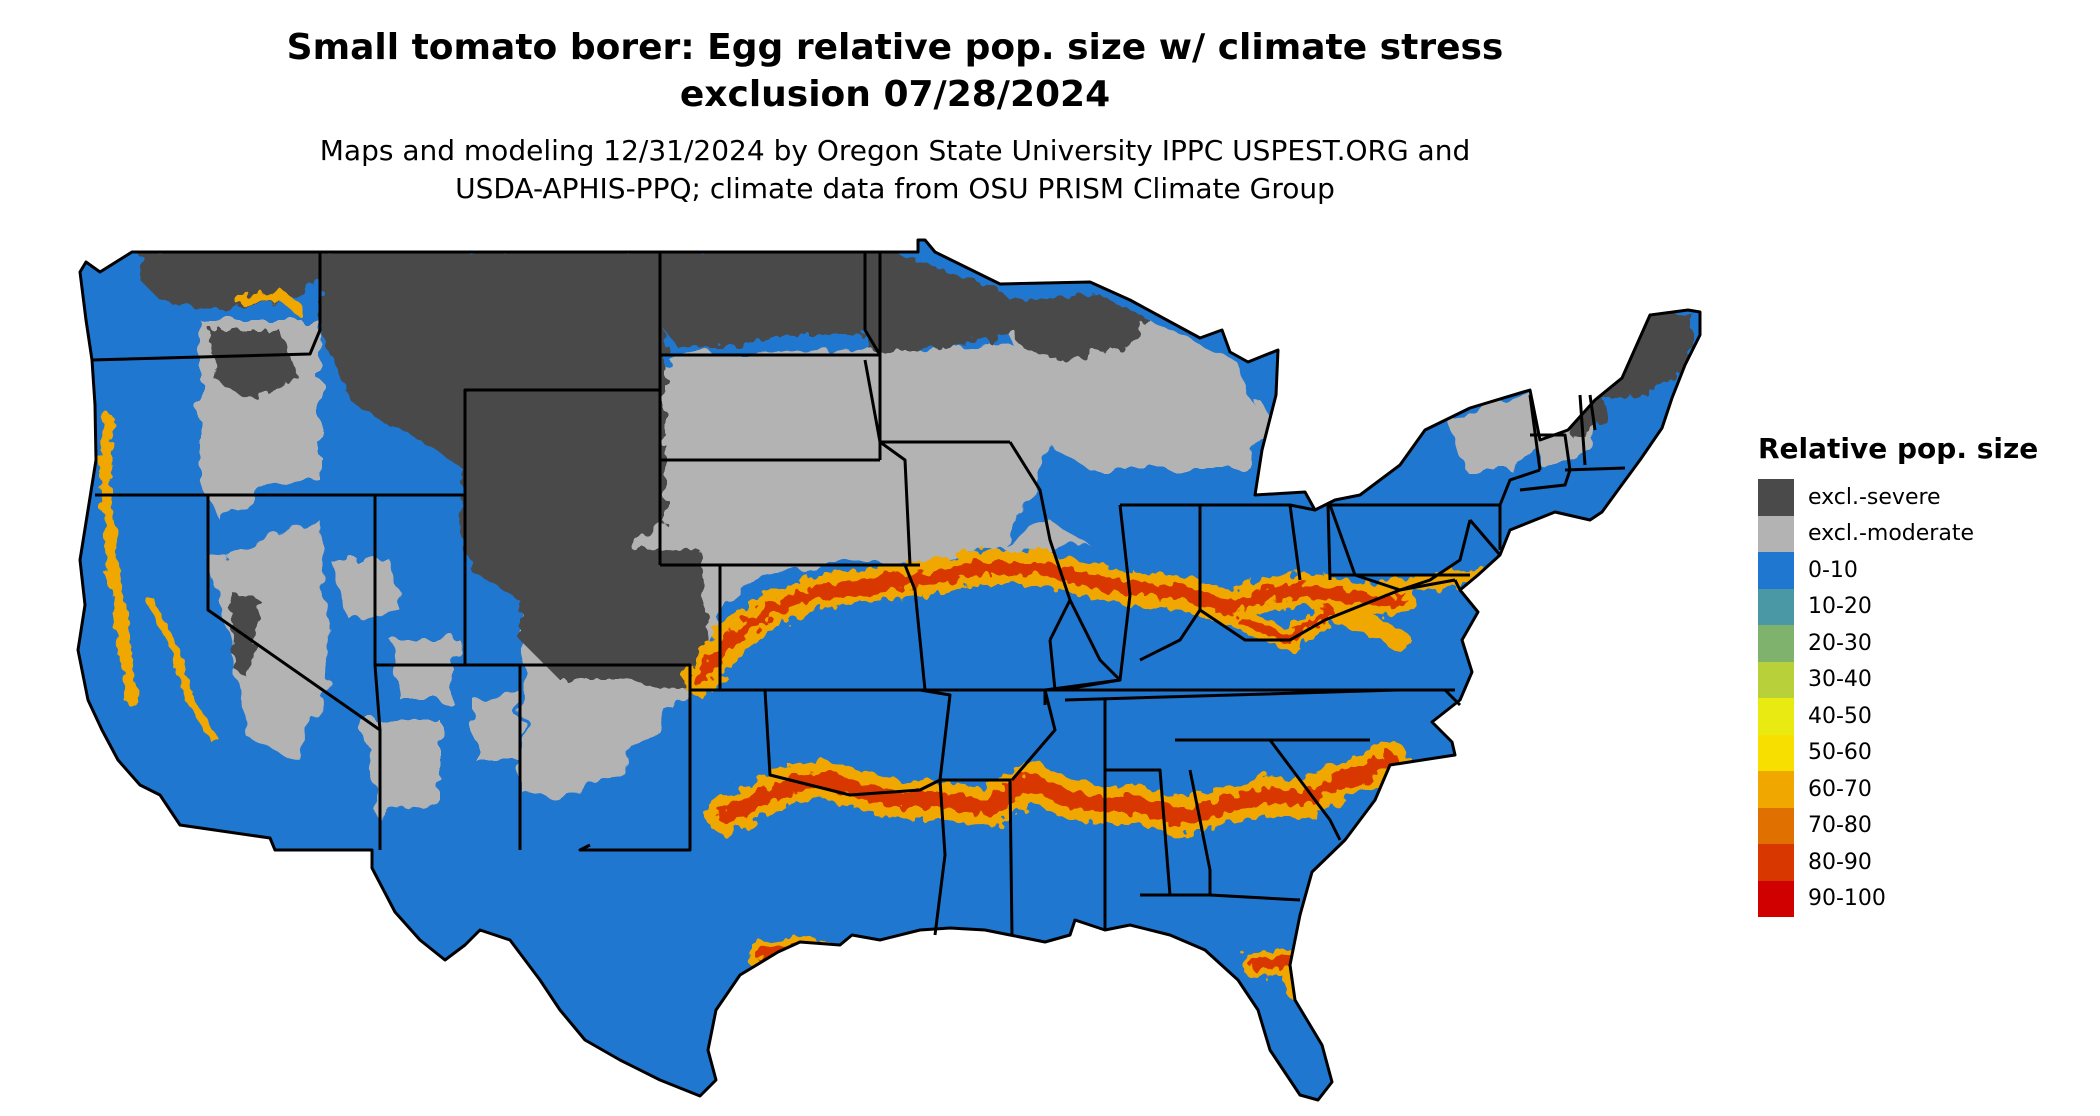  What do you see at coordinates (895, 94) in the screenshot?
I see `map-title-line-2: exclusion 07/28/2024` at bounding box center [895, 94].